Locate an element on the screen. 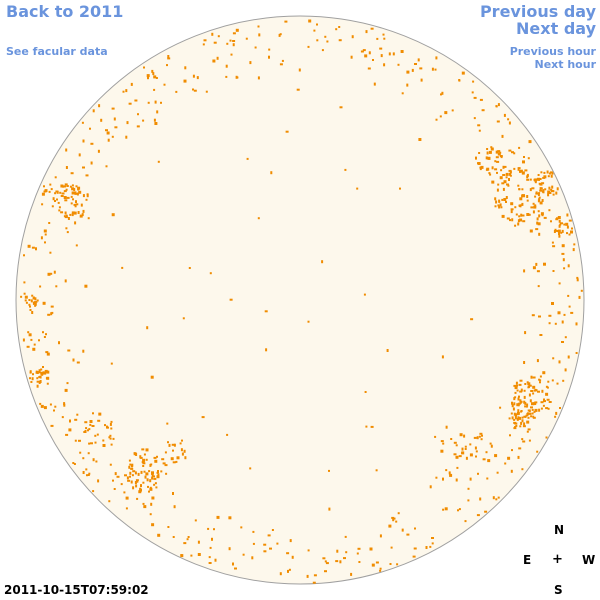  next-day-link: Next day is located at coordinates (556, 28).